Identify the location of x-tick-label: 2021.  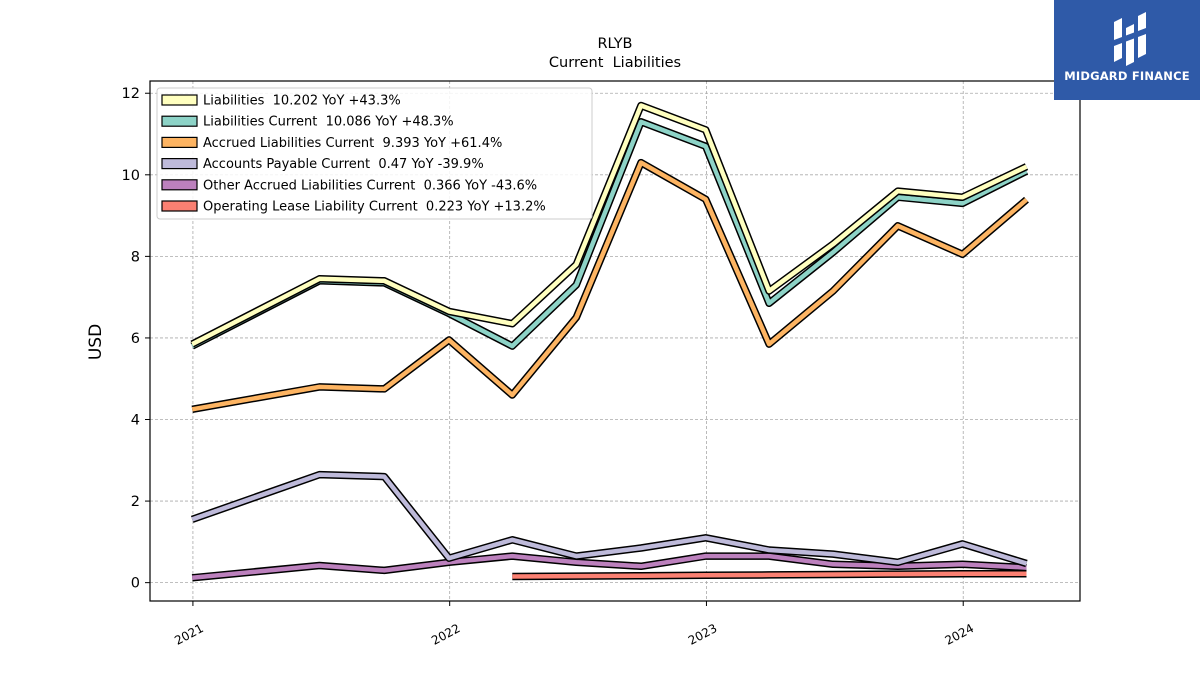
(189, 634).